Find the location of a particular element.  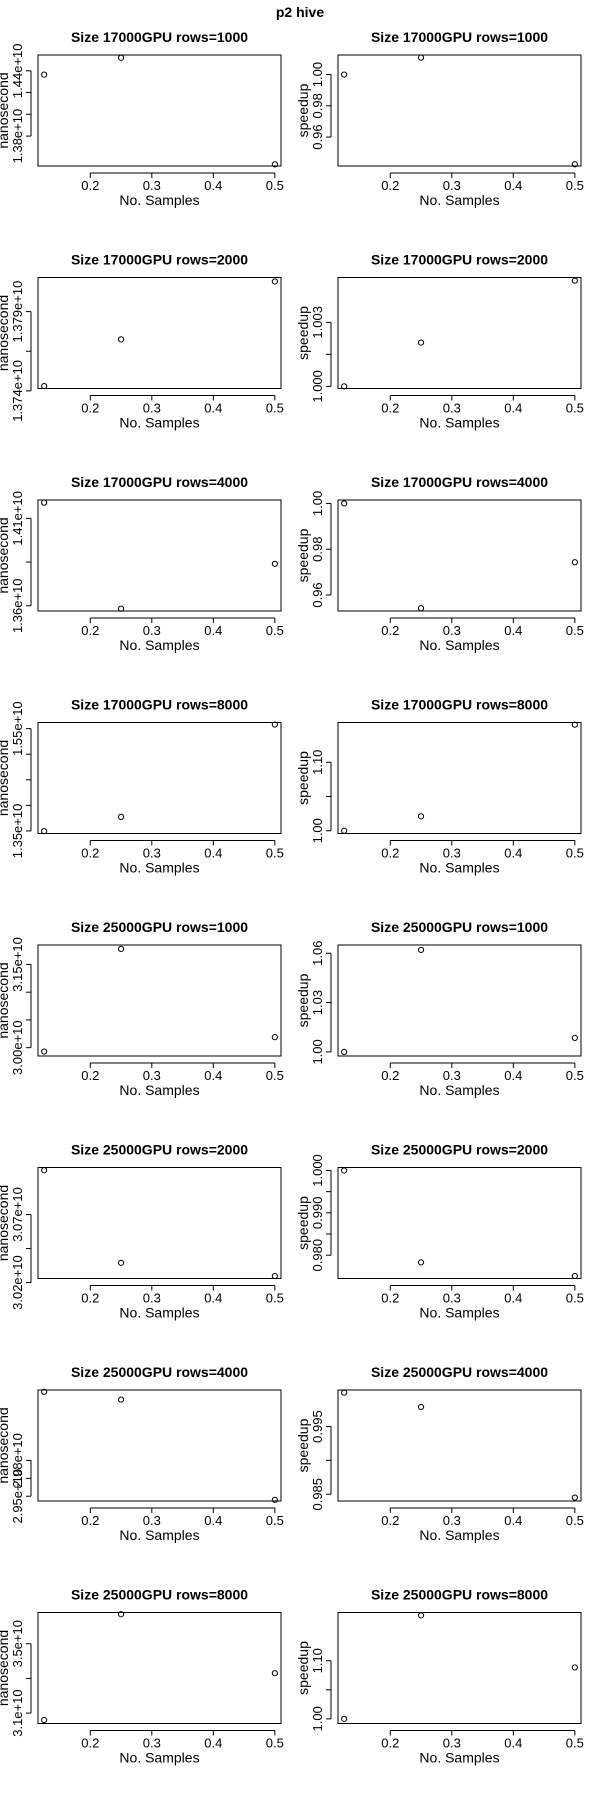

y-tick-label: 1.000 is located at coordinates (317, 386).